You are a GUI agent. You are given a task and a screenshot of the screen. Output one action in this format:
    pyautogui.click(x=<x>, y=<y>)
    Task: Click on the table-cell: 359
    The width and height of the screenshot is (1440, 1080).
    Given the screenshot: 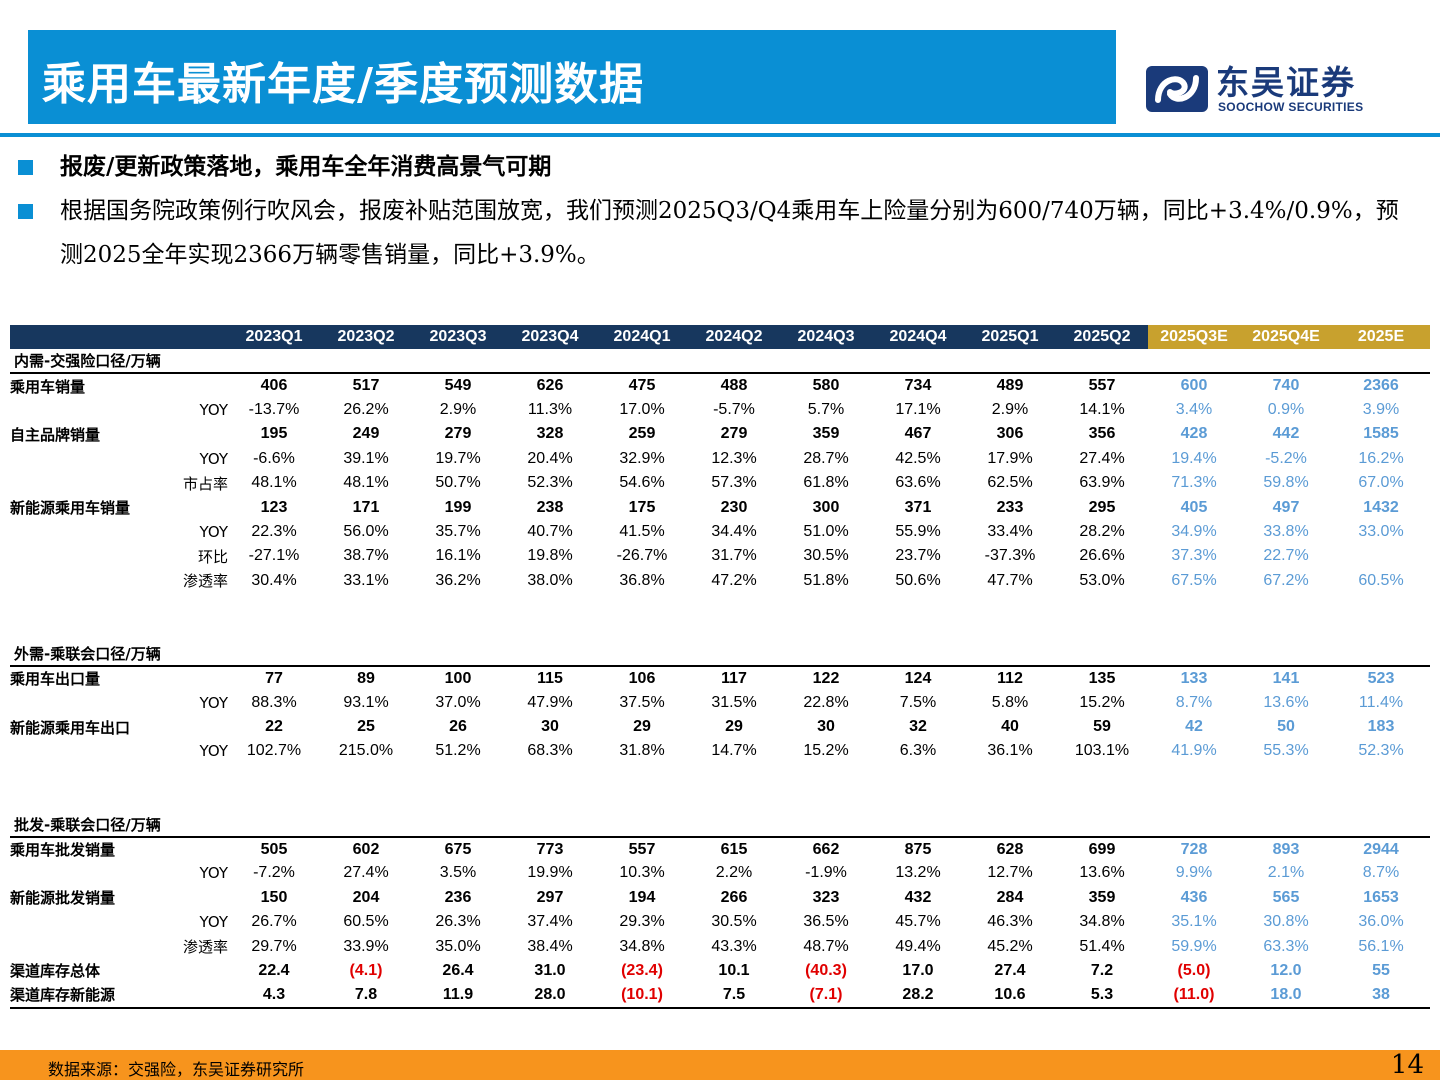 What is the action you would take?
    pyautogui.click(x=826, y=434)
    